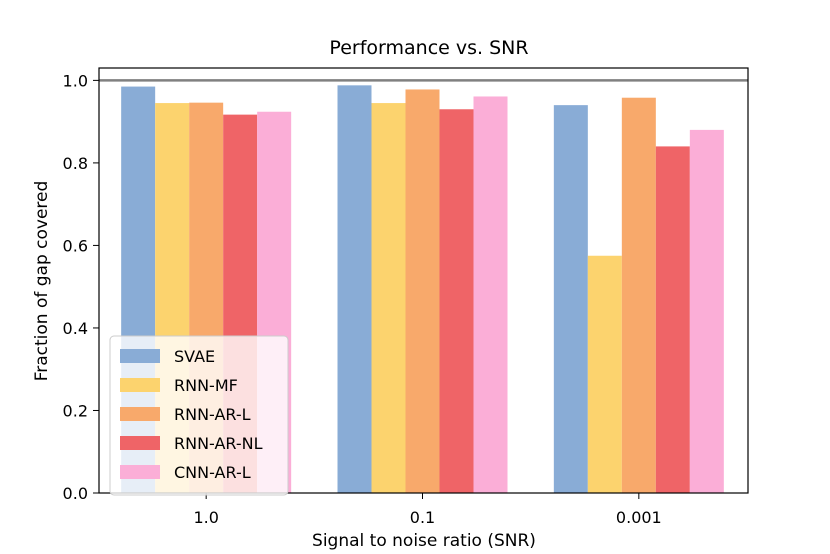 This screenshot has height=554, width=830. Describe the element at coordinates (75, 245) in the screenshot. I see `y-tick-label: 0.6` at that location.